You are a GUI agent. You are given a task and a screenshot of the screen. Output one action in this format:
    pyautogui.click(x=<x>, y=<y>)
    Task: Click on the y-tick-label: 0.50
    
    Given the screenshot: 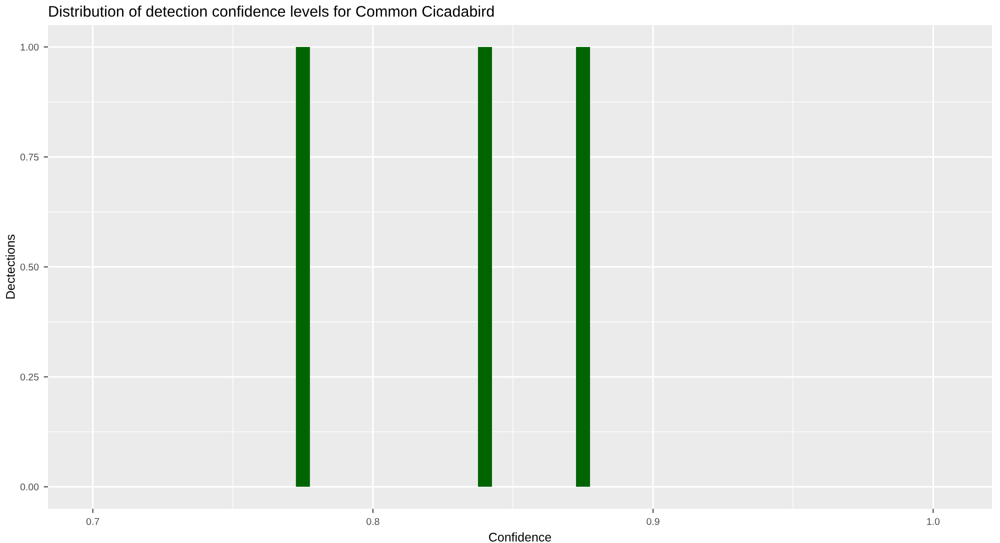 What is the action you would take?
    pyautogui.click(x=29, y=267)
    